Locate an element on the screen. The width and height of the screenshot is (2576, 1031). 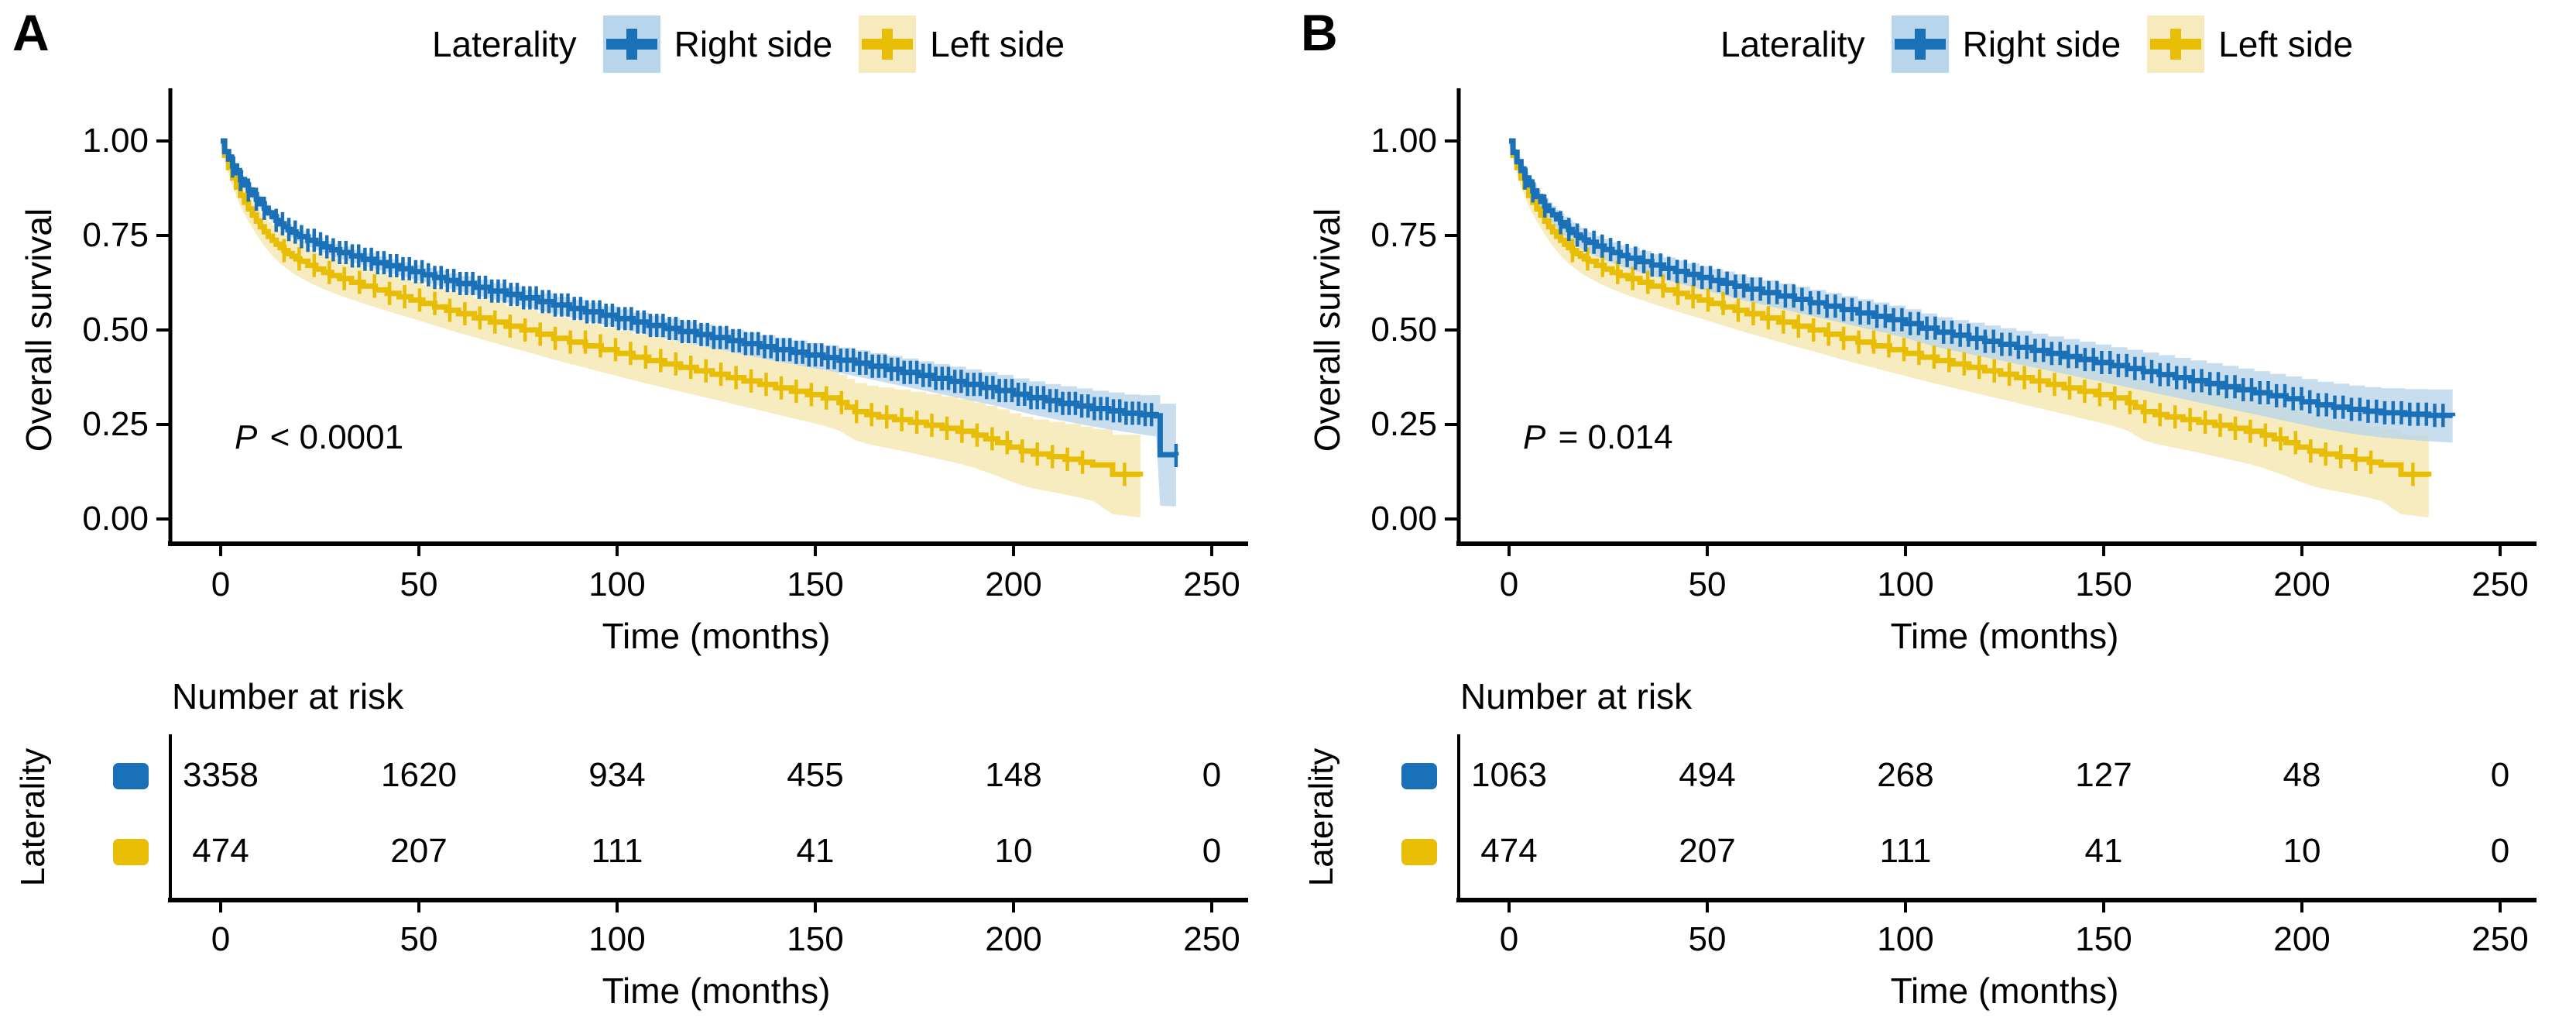
p-value-text: < 0.0001 is located at coordinates (332, 437).